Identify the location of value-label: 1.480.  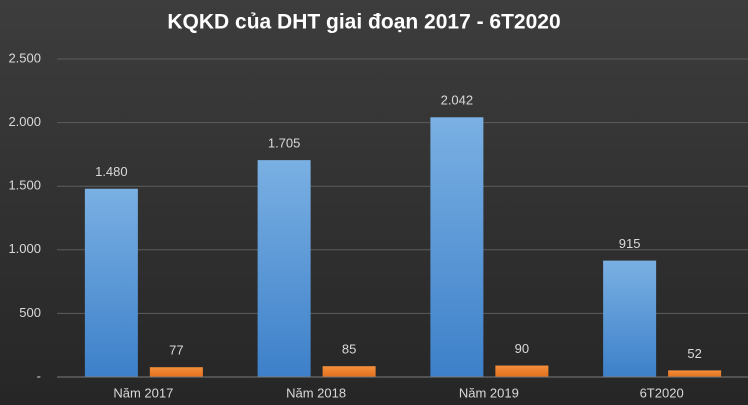
(111, 171).